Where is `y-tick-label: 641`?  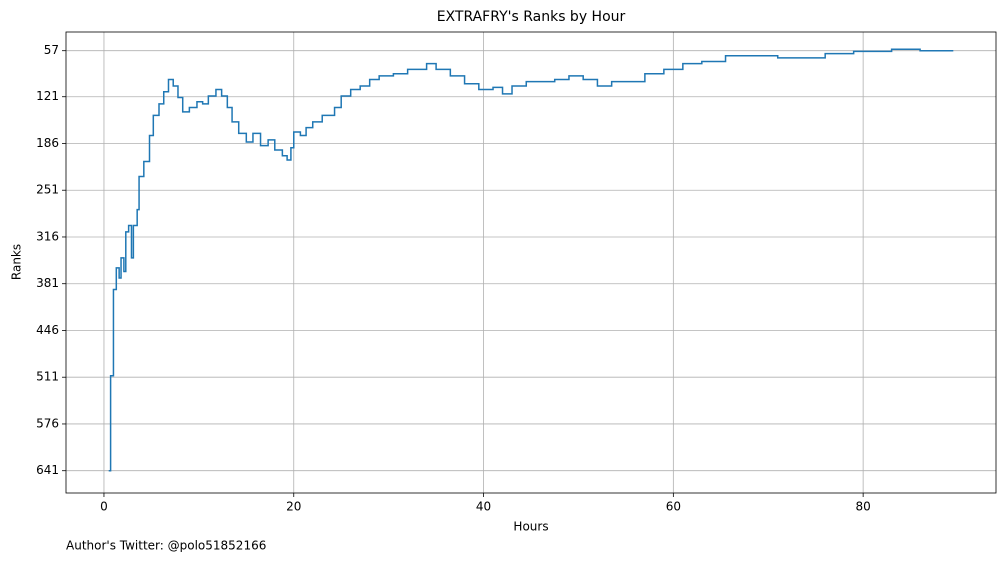
y-tick-label: 641 is located at coordinates (47, 470).